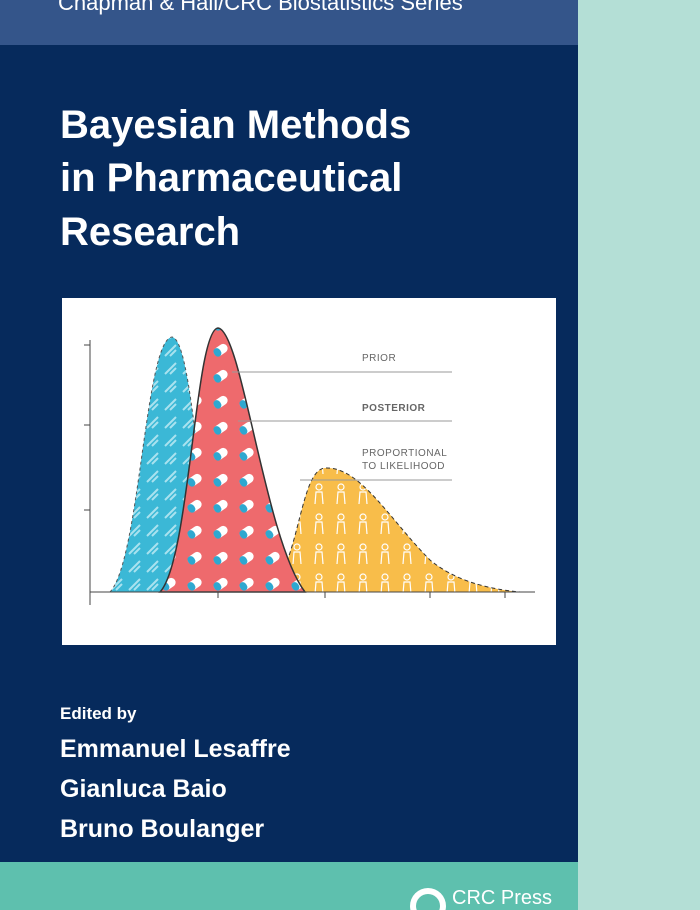  I want to click on prior-label: PRIOR, so click(379, 358).